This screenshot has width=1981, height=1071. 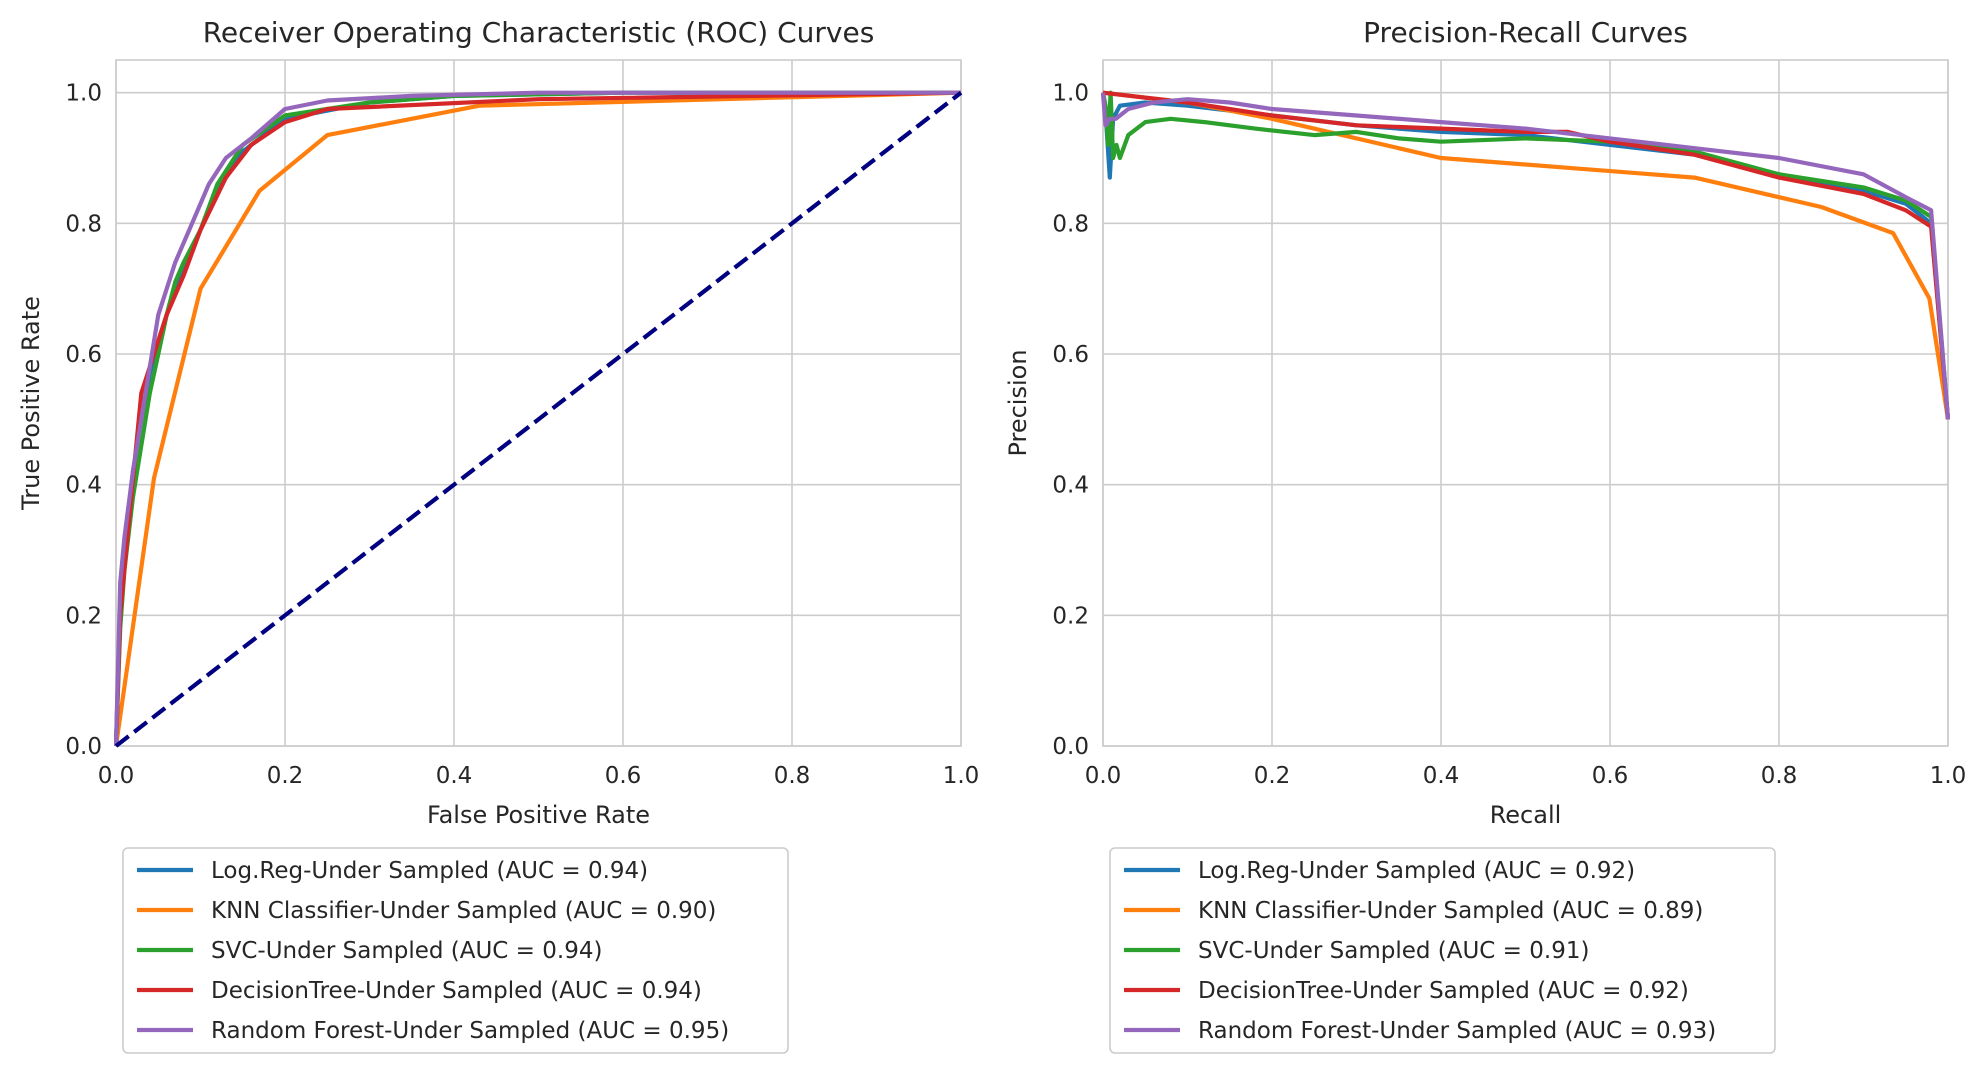 I want to click on x-axis-label: Recall, so click(x=1526, y=815).